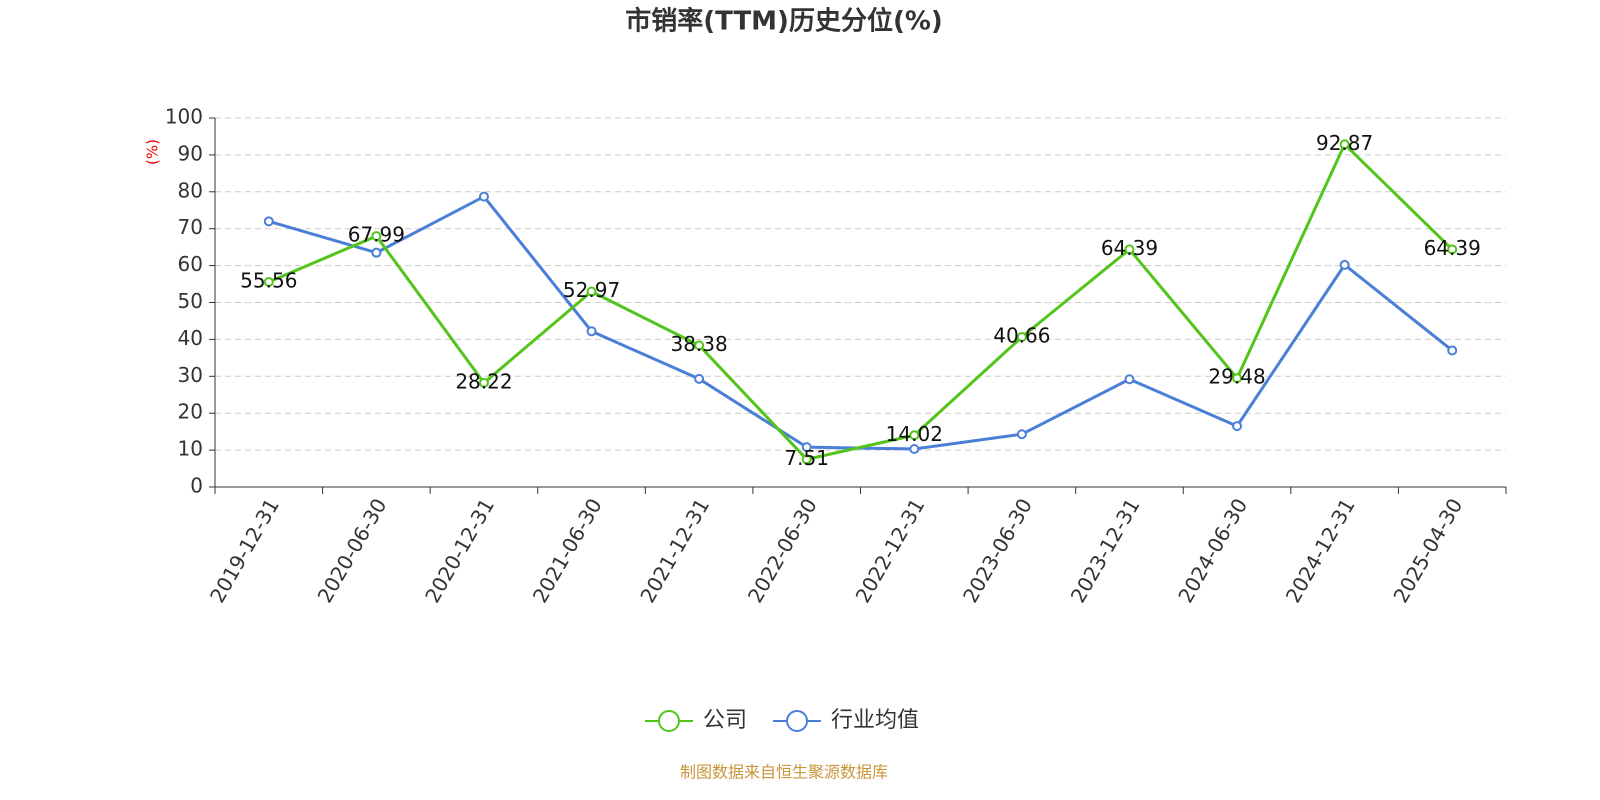 Image resolution: width=1600 pixels, height=800 pixels. Describe the element at coordinates (244, 550) in the screenshot. I see `x-tick-label: 2019-12-31` at that location.